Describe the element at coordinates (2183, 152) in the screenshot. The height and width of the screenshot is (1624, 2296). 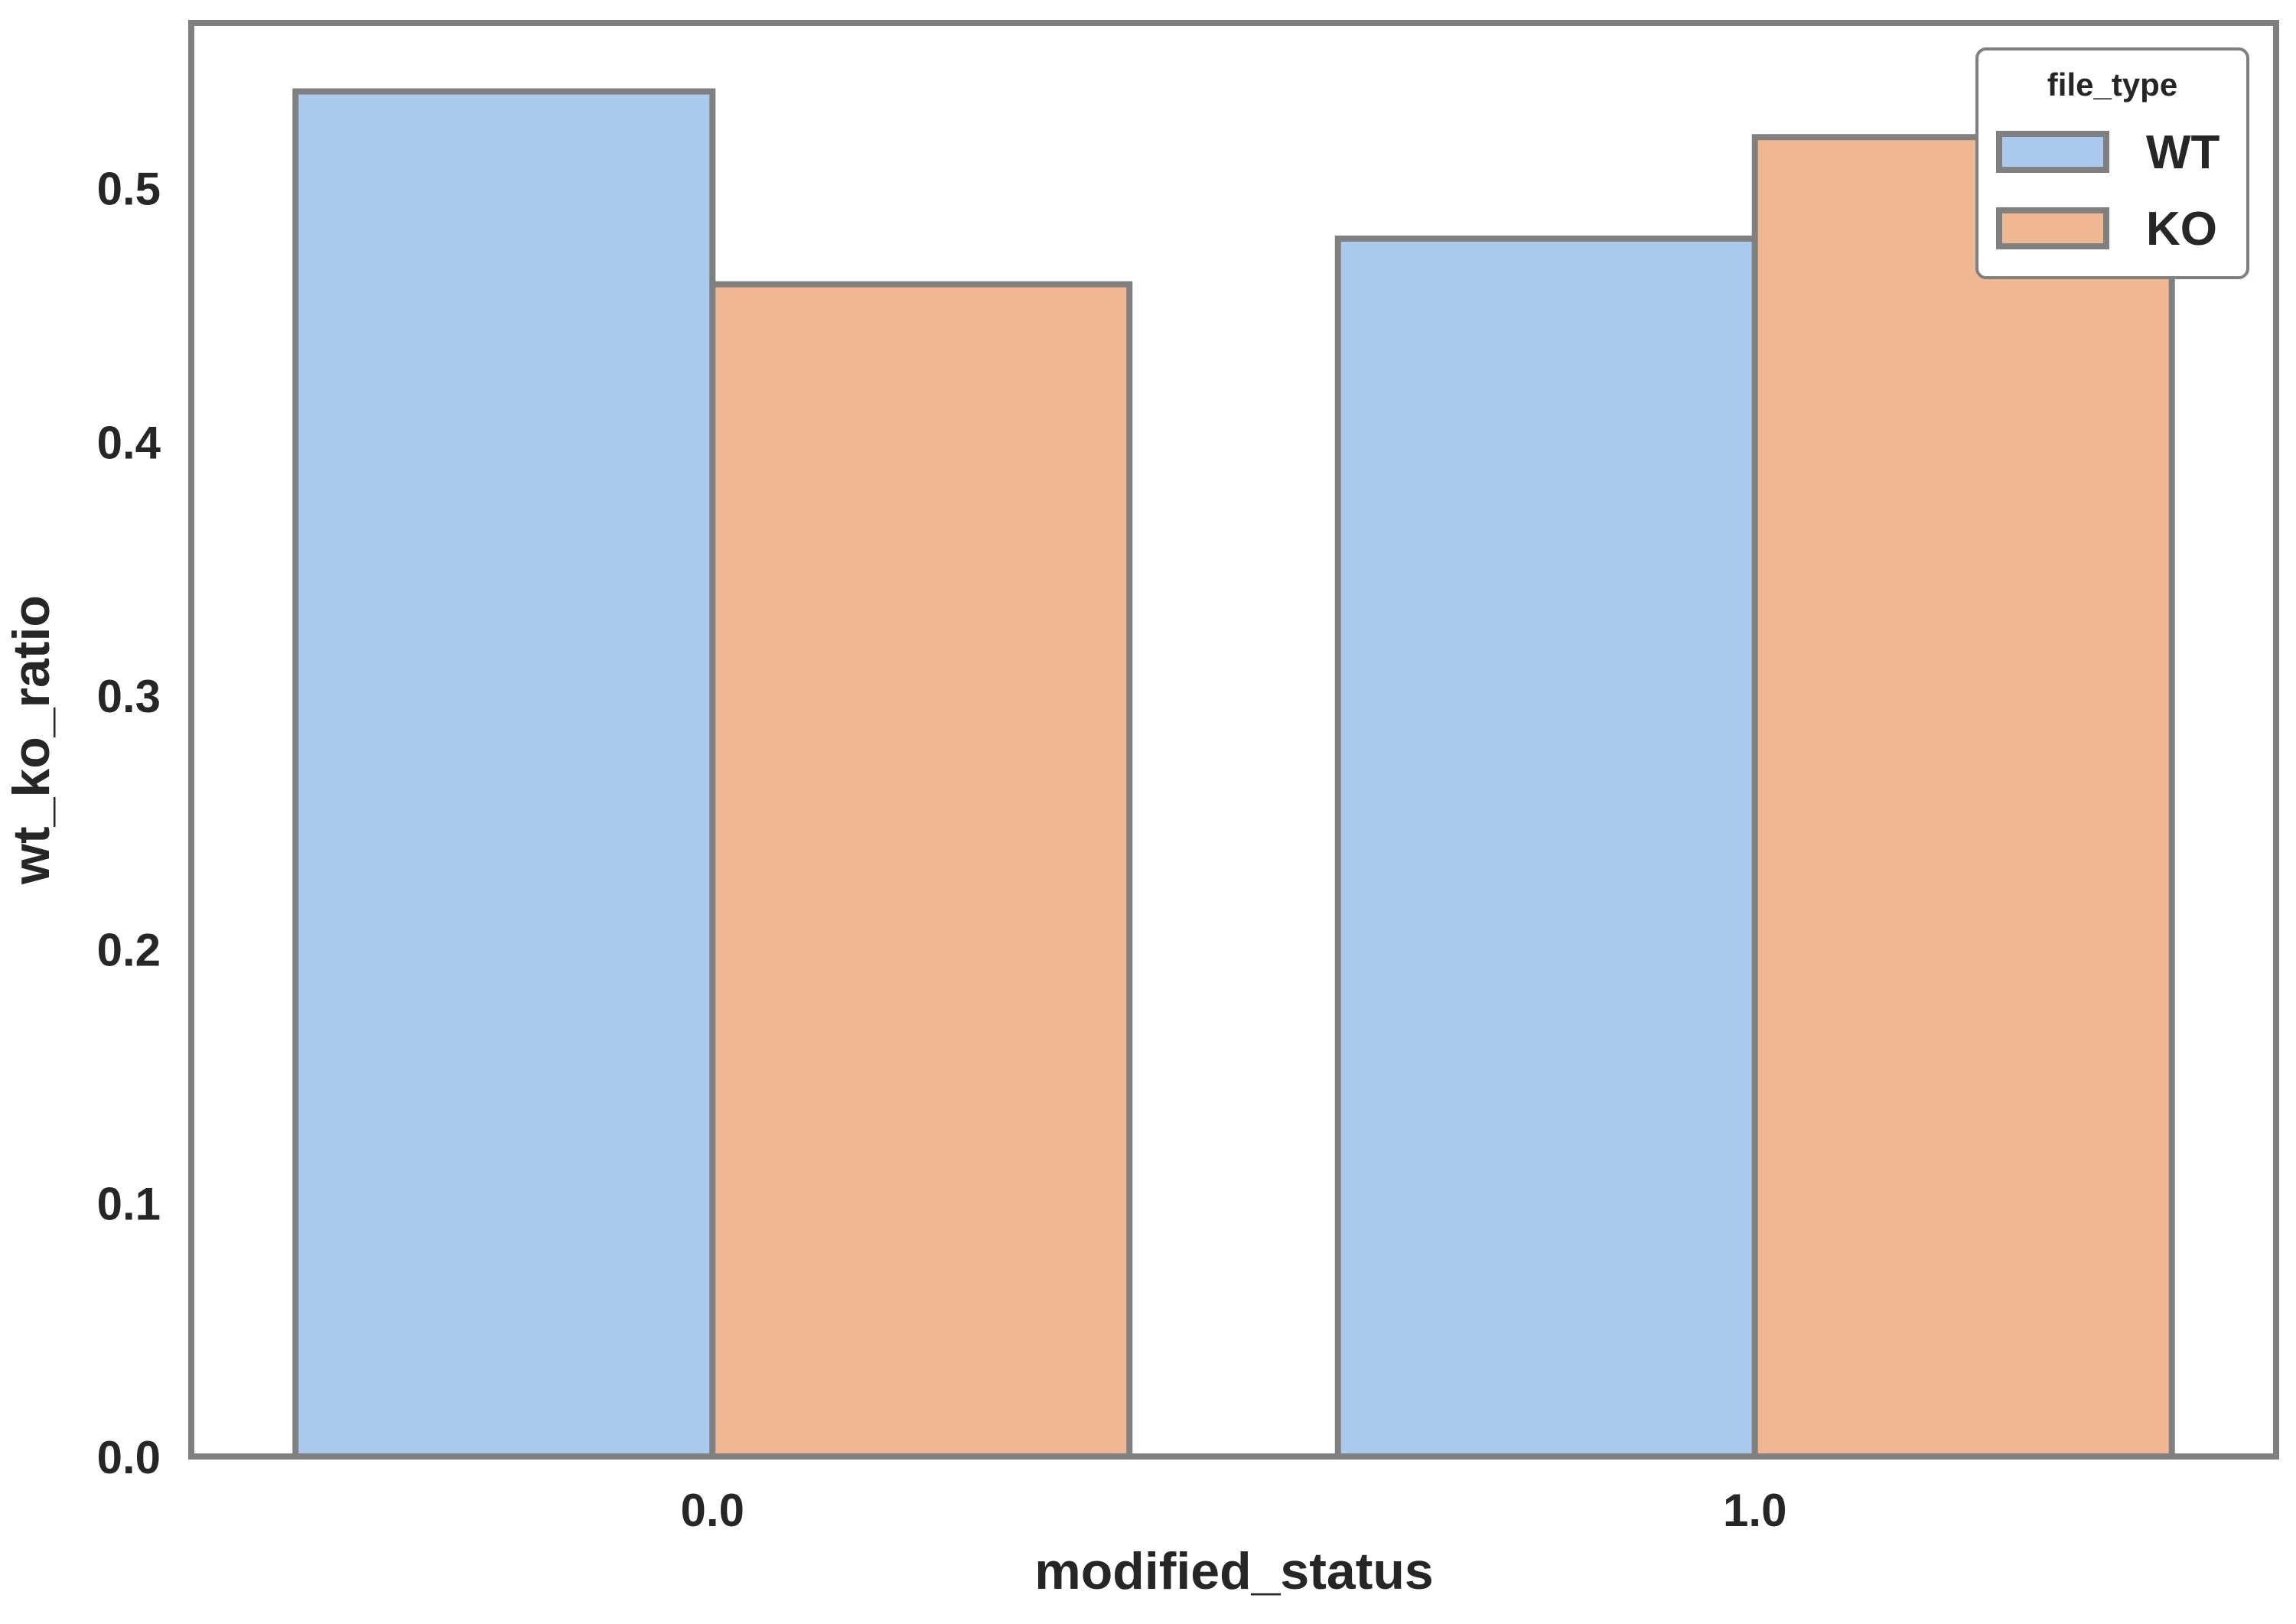
I see `legend-label-wt: WT` at that location.